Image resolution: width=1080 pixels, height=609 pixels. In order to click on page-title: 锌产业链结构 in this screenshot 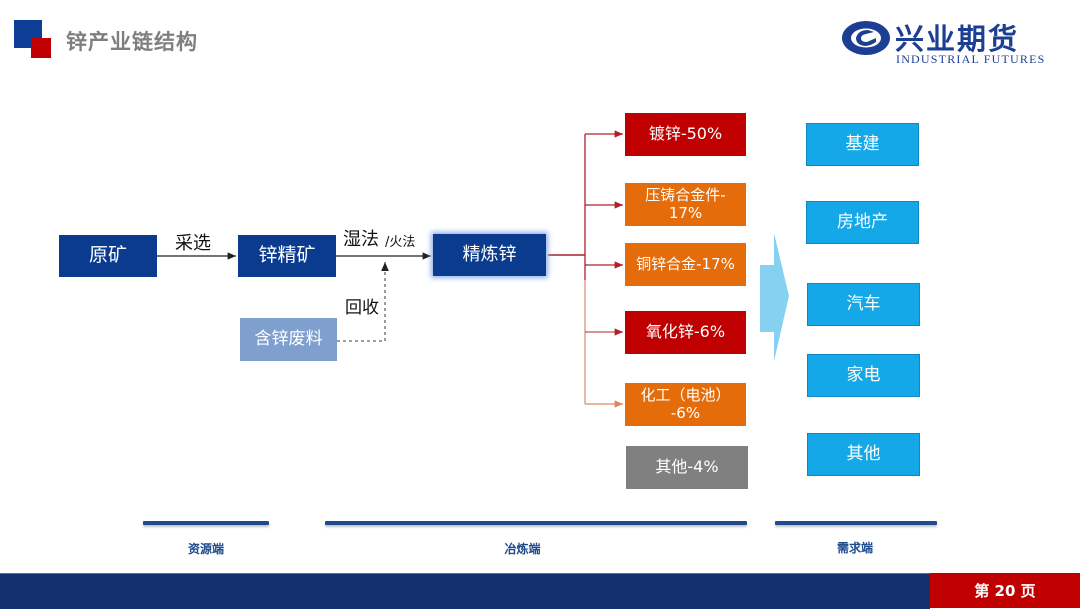, I will do `click(132, 42)`.